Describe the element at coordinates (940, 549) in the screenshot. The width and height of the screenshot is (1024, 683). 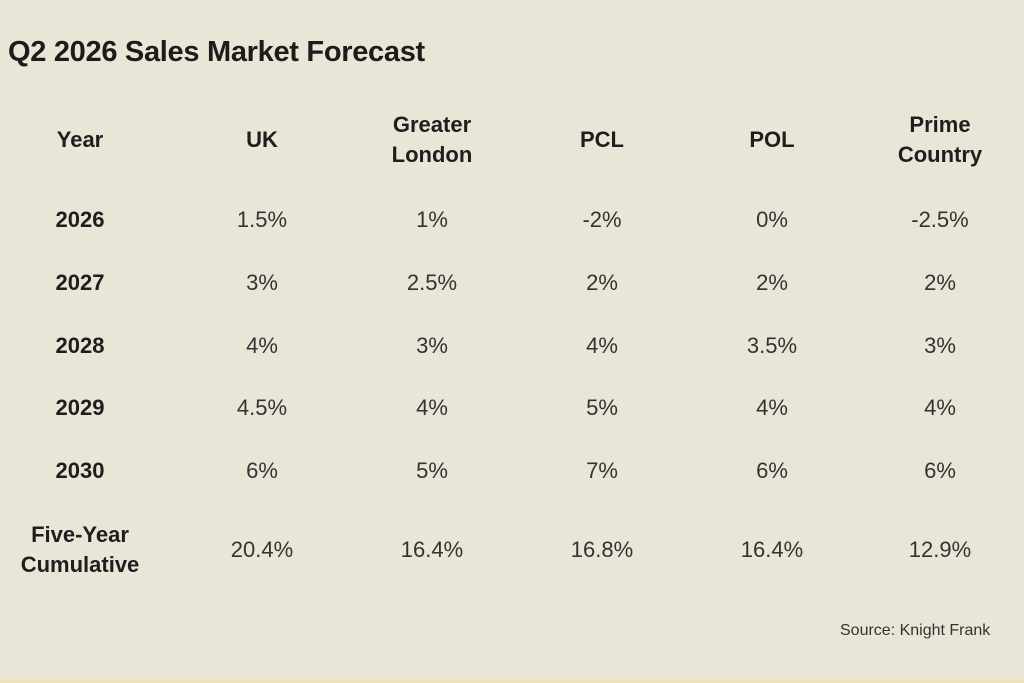
I see `table-cell: 12.9%` at that location.